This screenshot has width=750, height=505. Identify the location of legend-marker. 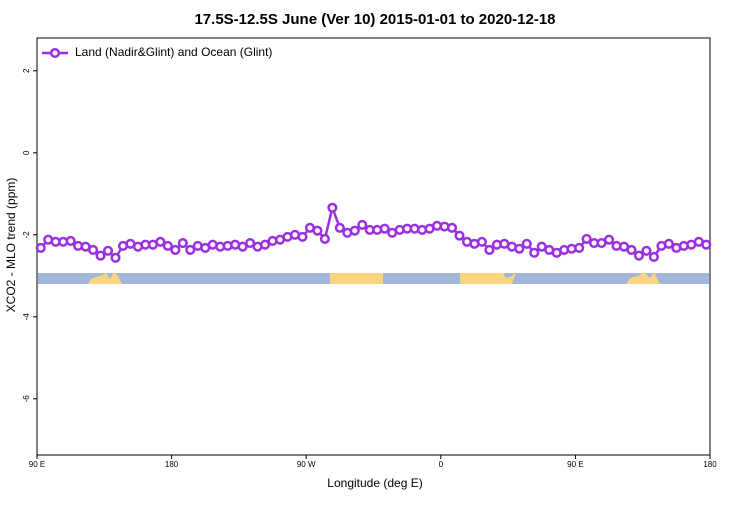
(55, 53).